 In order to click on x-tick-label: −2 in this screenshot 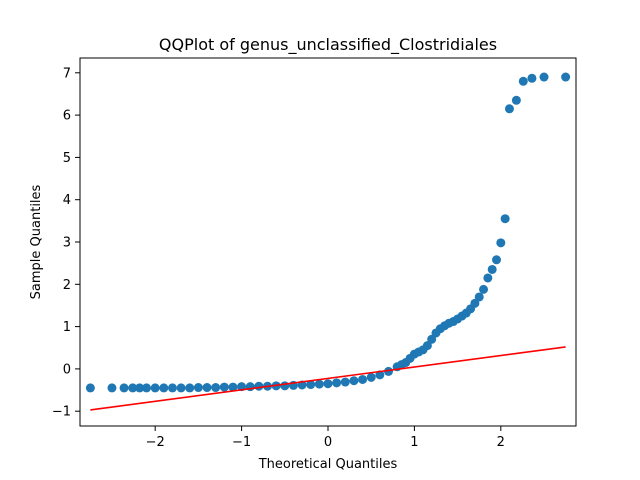, I will do `click(155, 442)`.